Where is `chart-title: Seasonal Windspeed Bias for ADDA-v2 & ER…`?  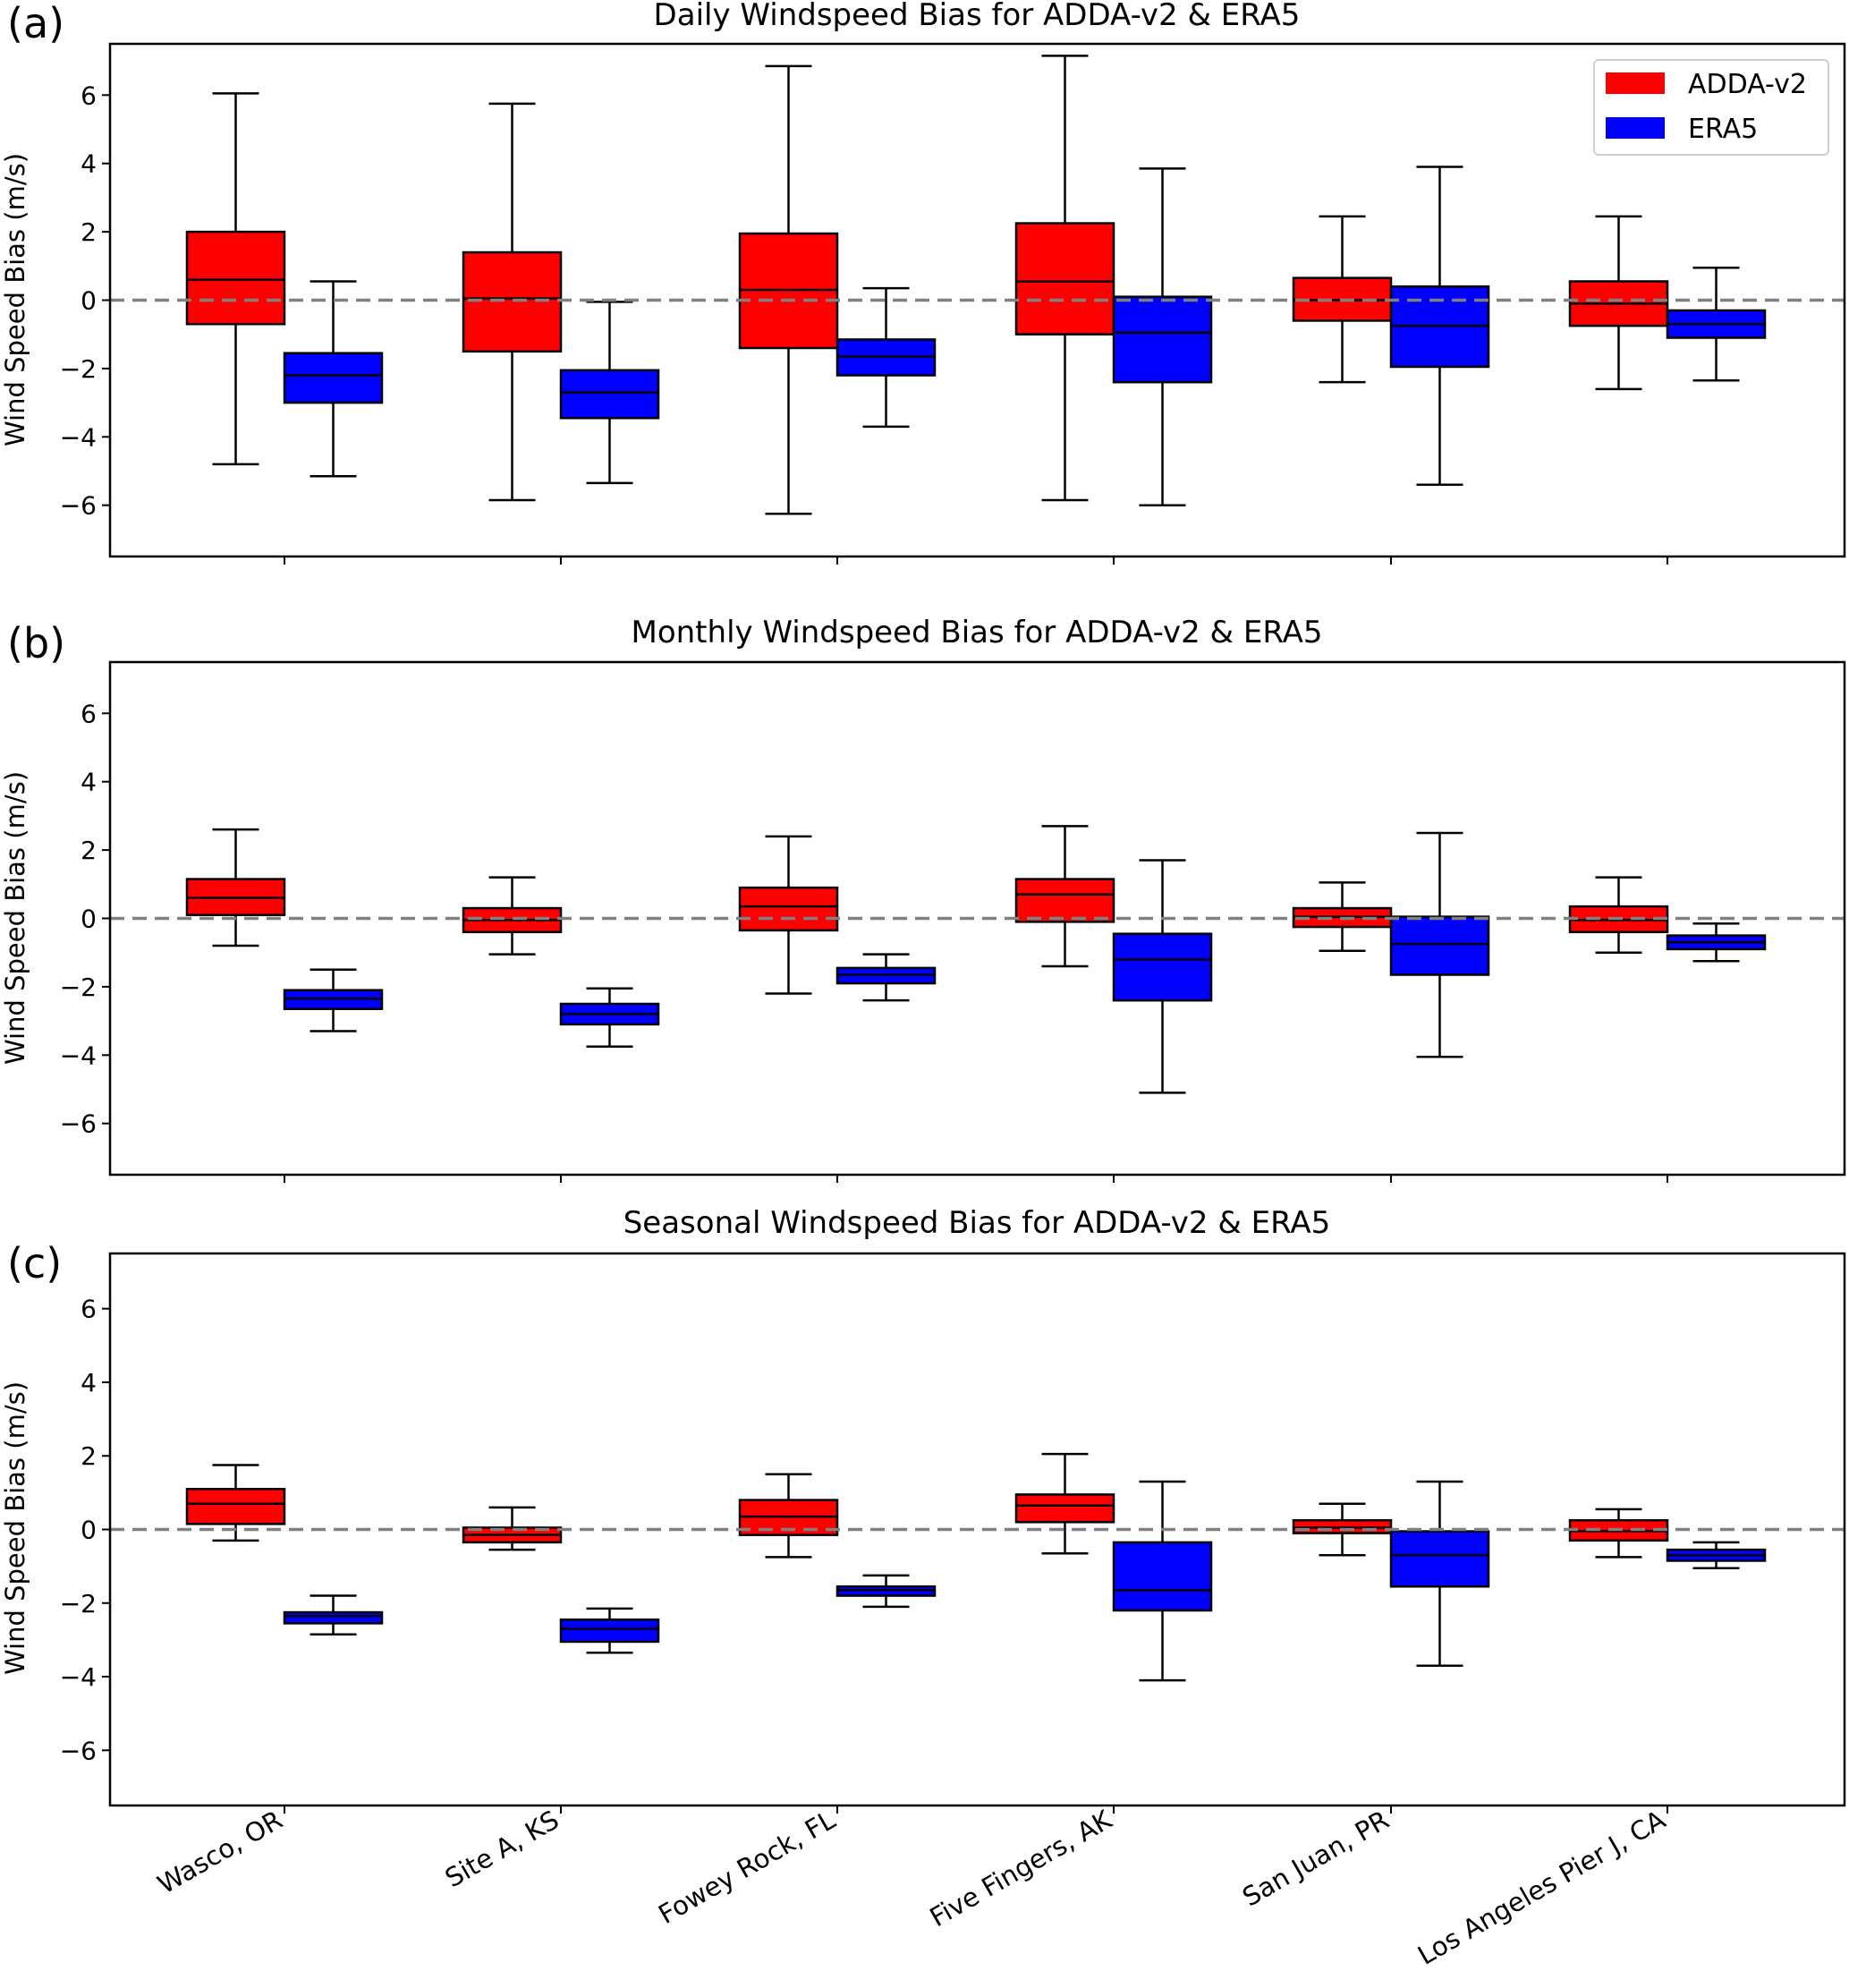
chart-title: Seasonal Windspeed Bias for ADDA-v2 & ER… is located at coordinates (977, 1223).